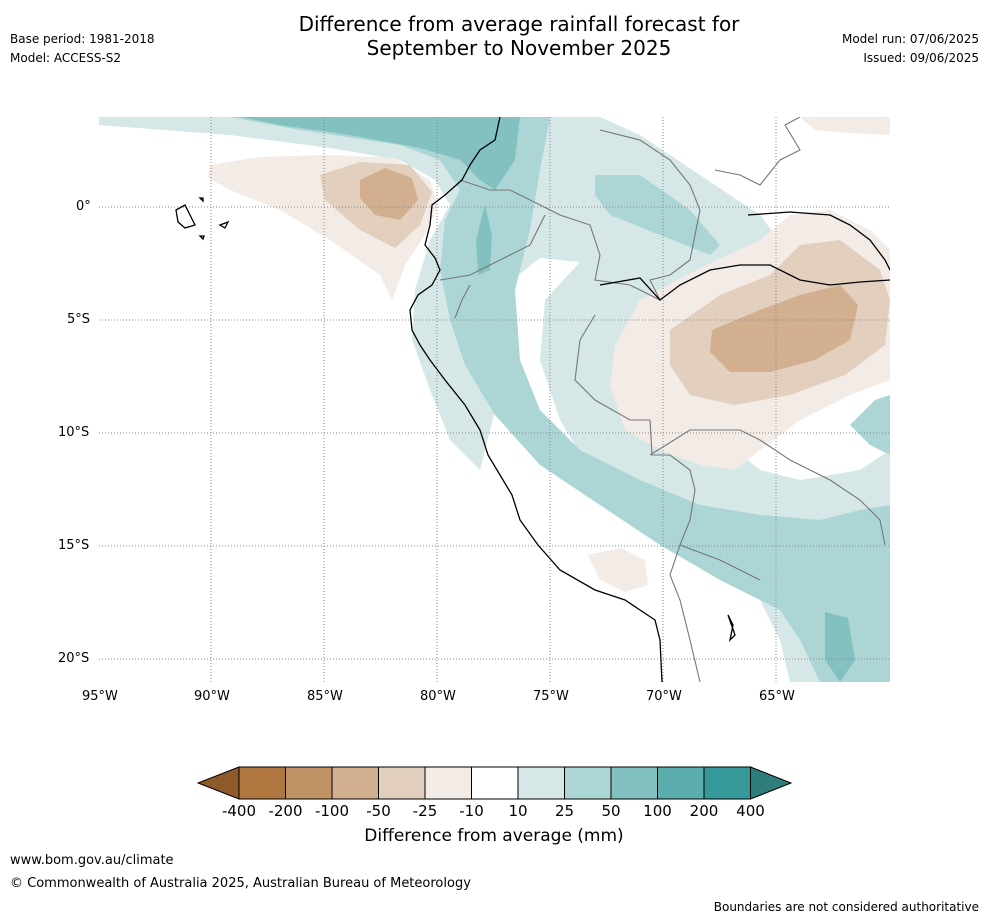  What do you see at coordinates (74, 432) in the screenshot?
I see `lat-label-10s: 10°S` at bounding box center [74, 432].